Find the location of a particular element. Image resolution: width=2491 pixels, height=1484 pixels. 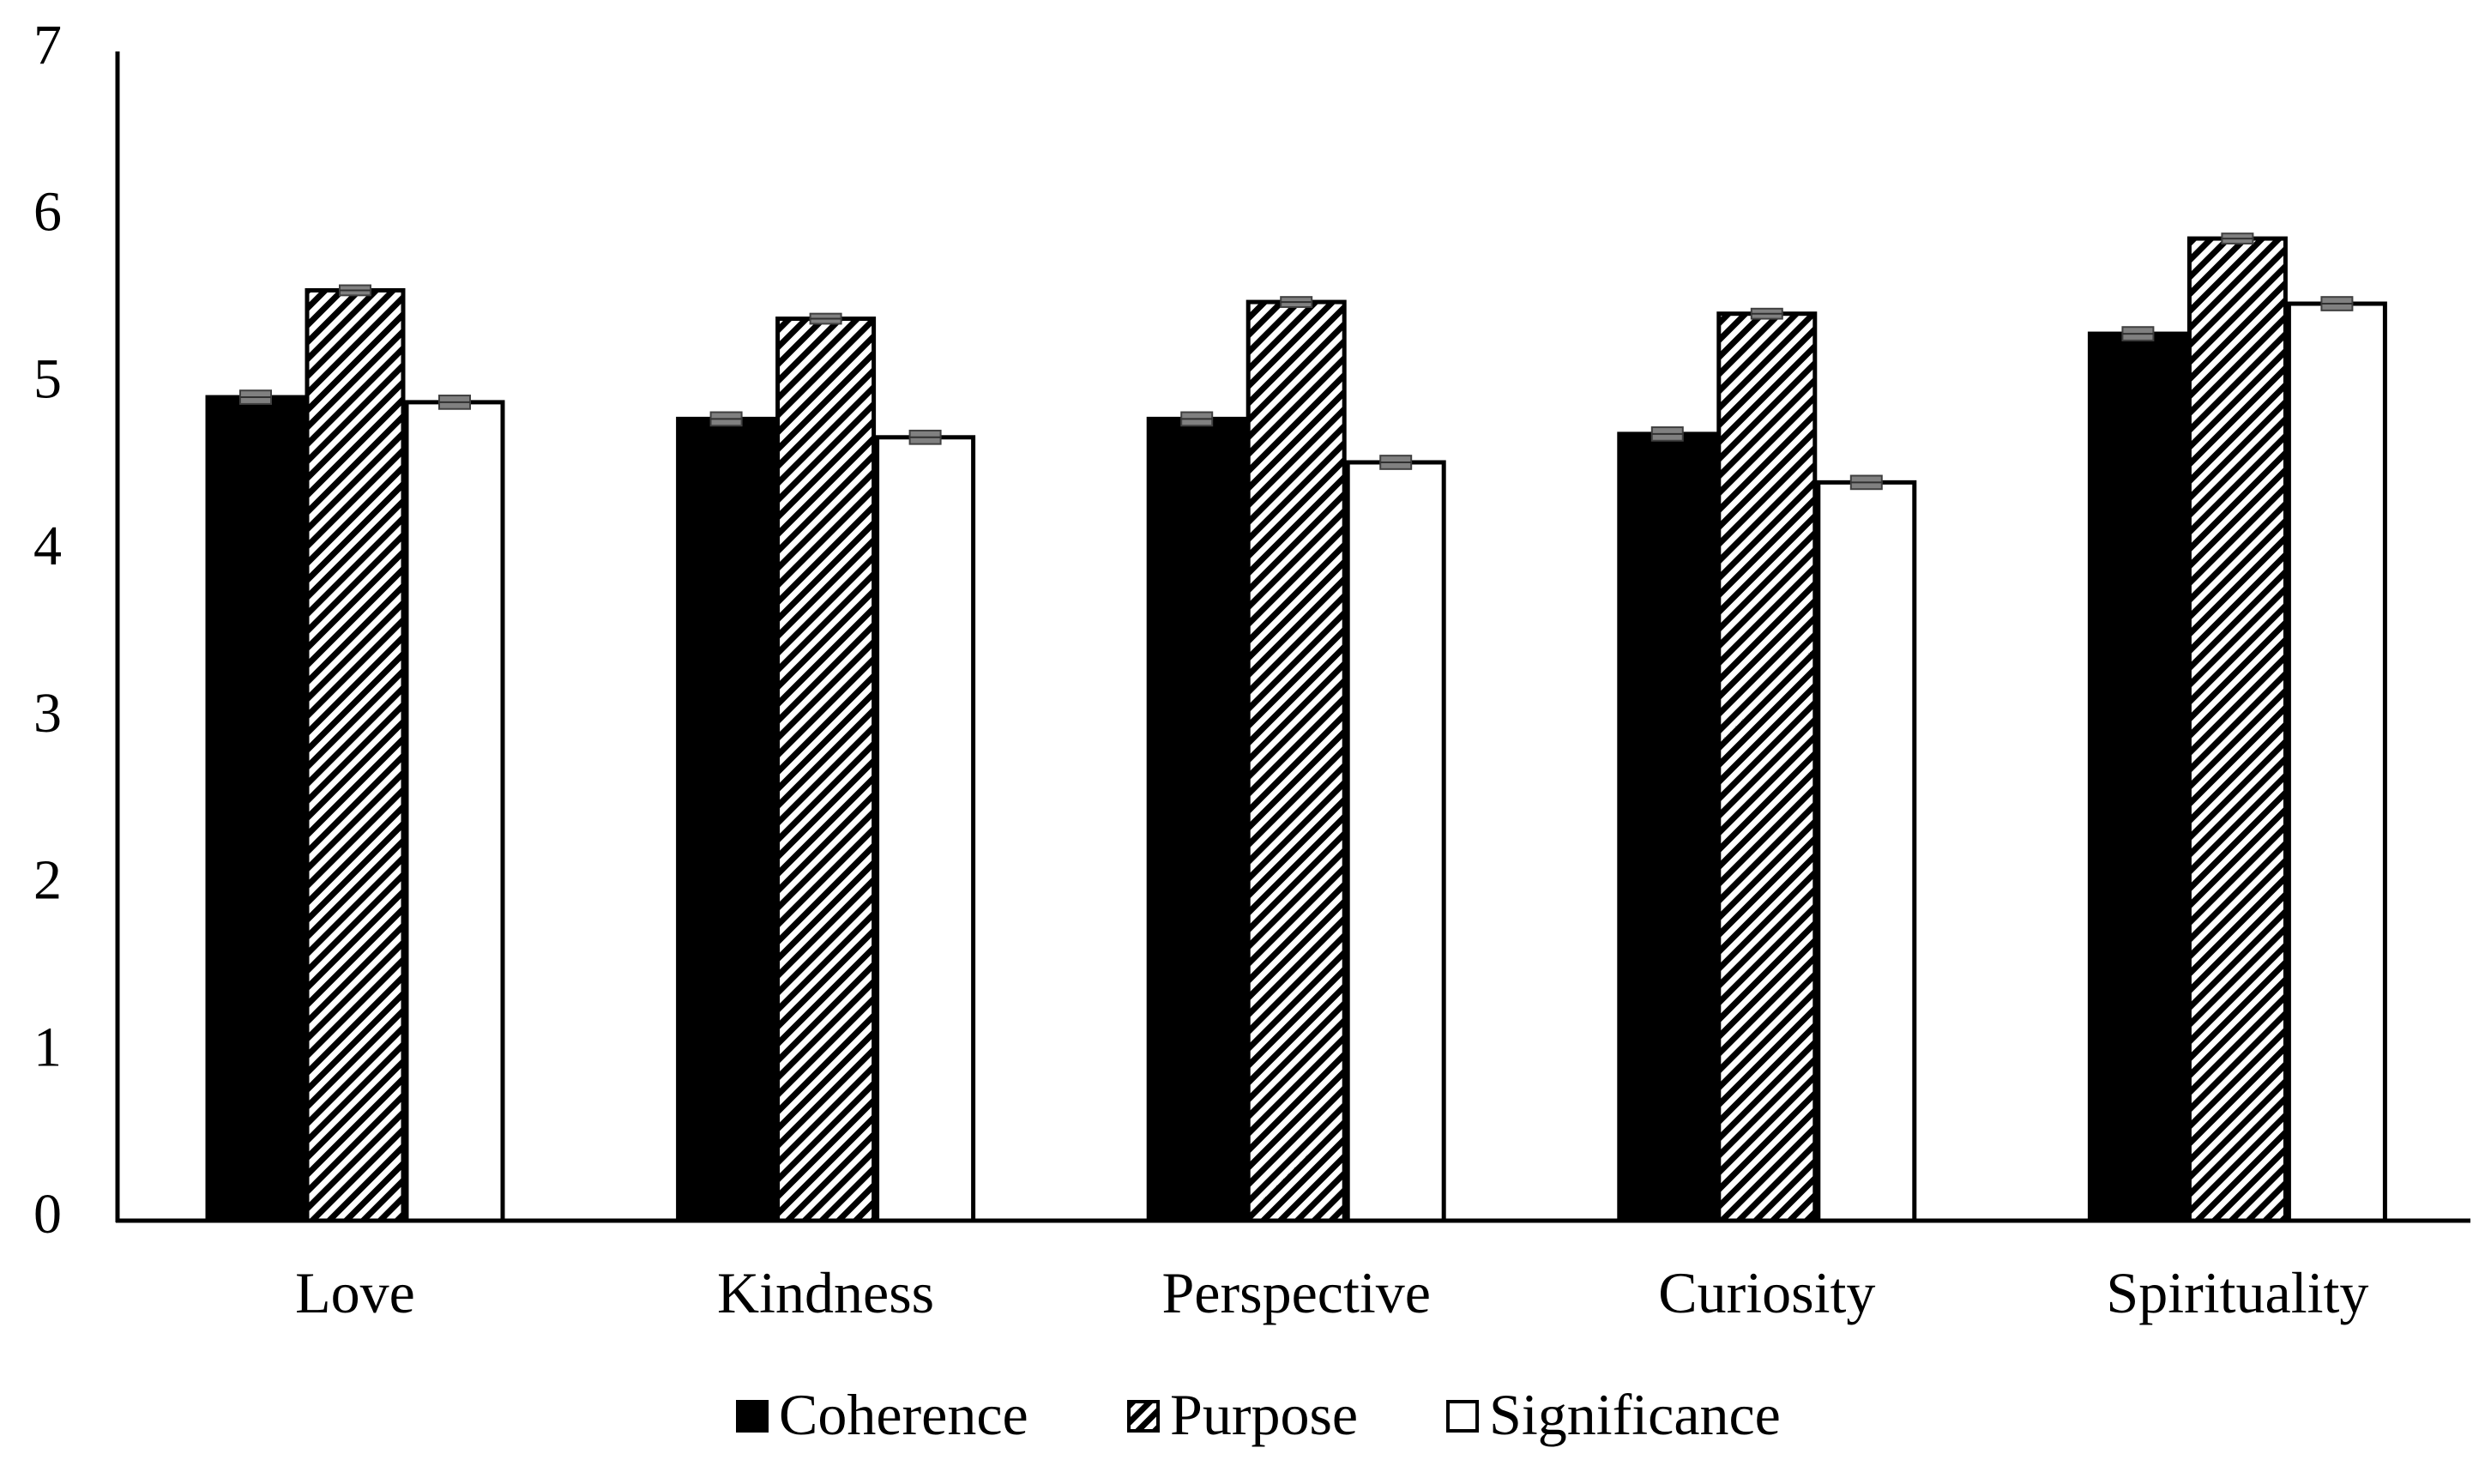

x-tick-label: Curiosity is located at coordinates (1766, 1292).